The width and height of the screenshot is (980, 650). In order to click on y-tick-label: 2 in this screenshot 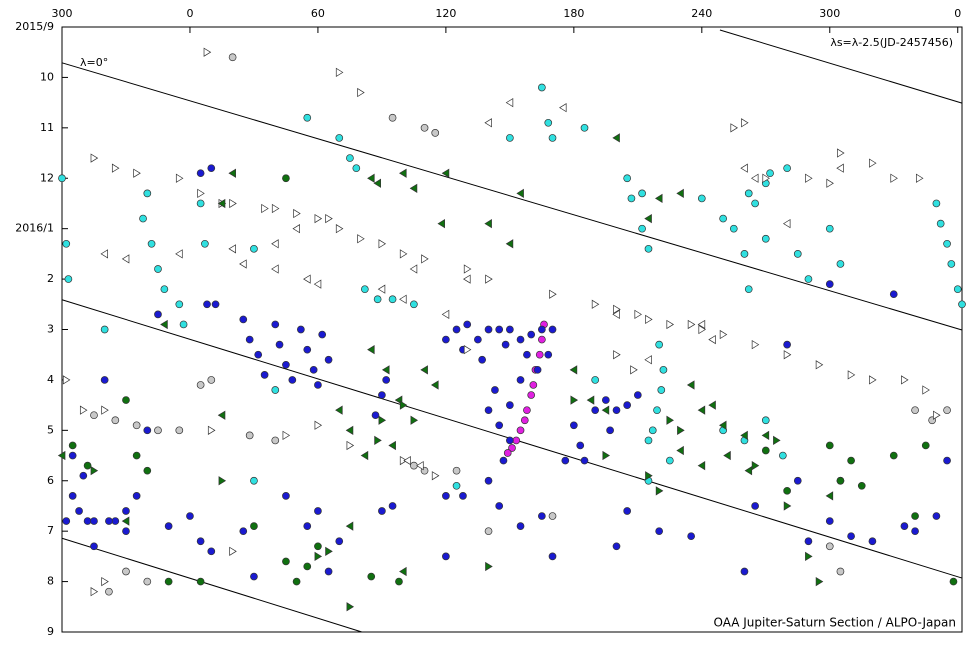, I will do `click(50, 278)`.